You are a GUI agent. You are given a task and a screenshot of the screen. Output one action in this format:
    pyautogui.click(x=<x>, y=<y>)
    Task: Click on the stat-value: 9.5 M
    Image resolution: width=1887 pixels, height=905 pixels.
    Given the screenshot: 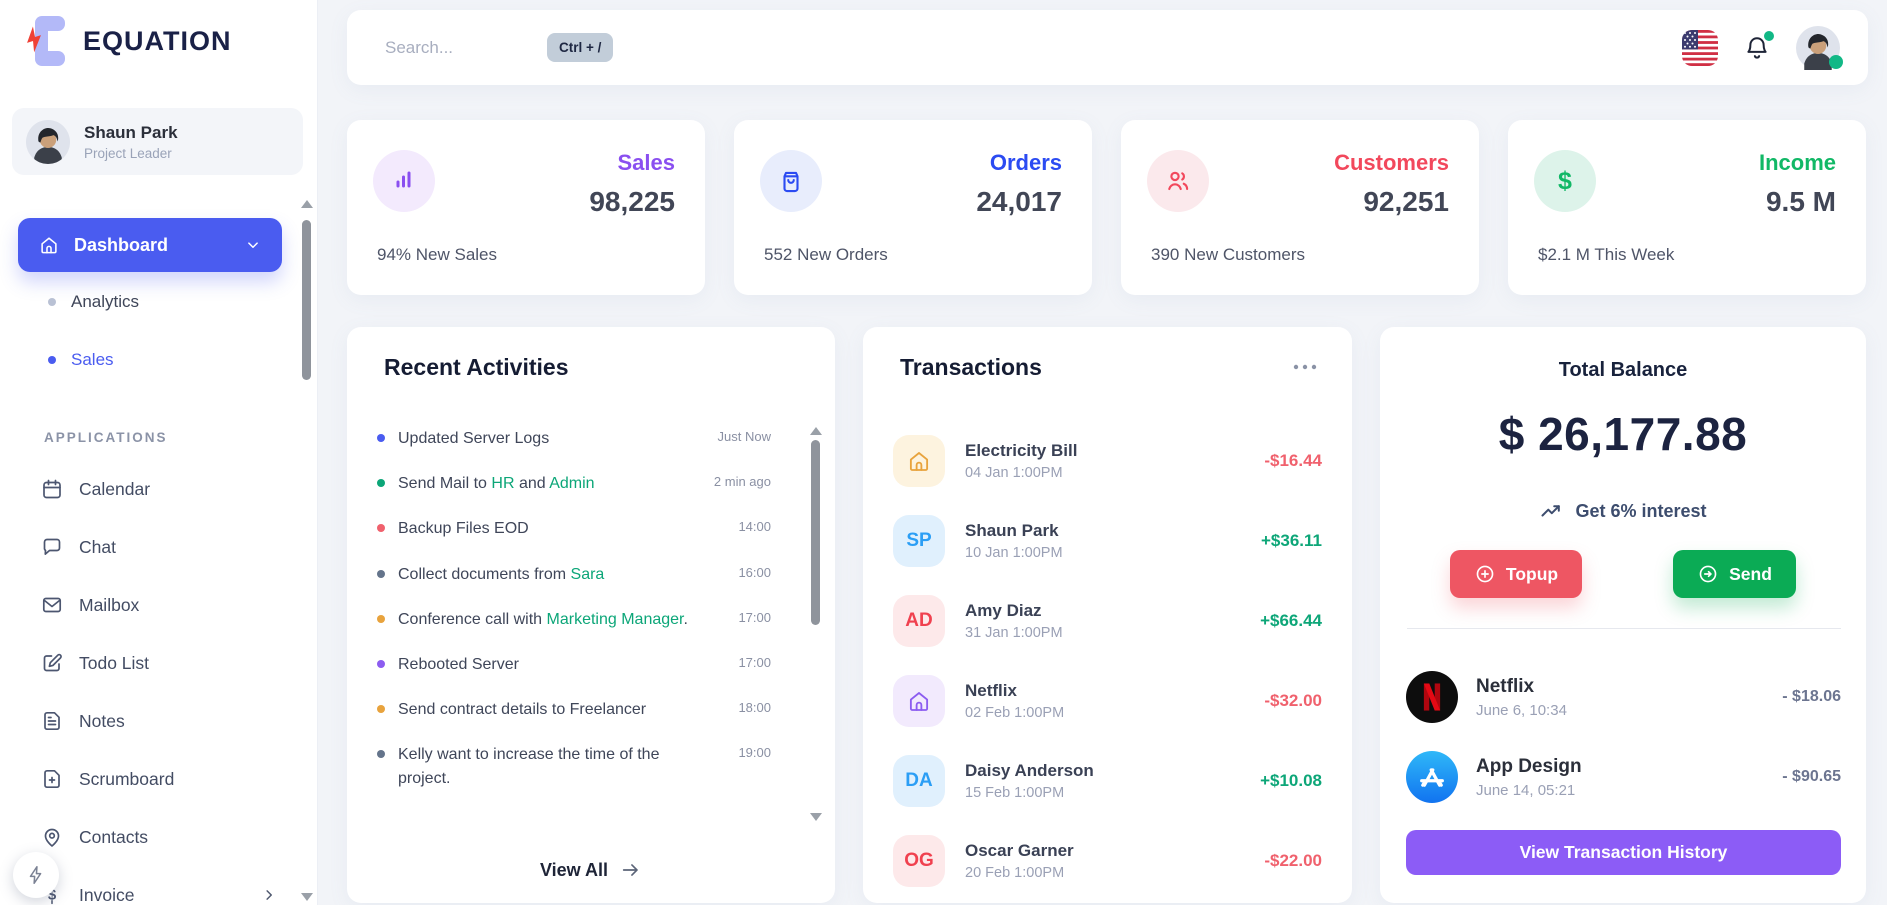 What is the action you would take?
    pyautogui.click(x=1800, y=201)
    